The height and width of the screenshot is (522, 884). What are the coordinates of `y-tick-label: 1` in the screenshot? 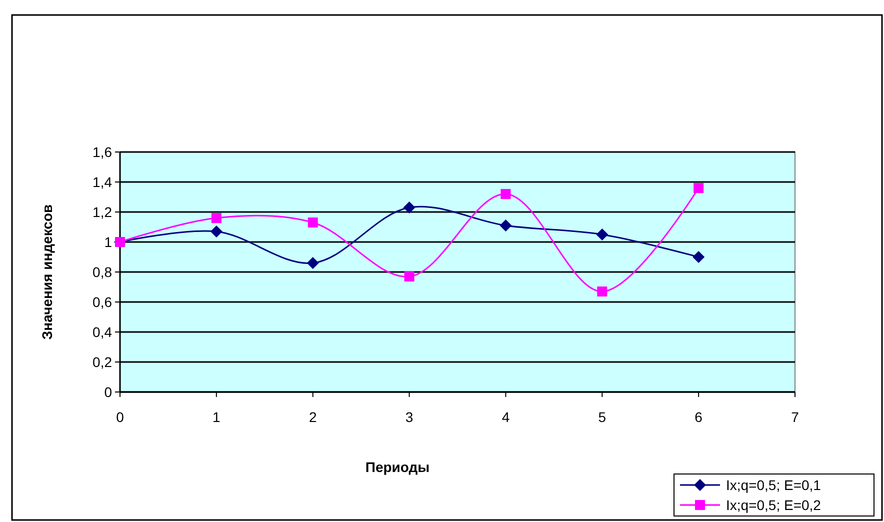 It's located at (108, 242).